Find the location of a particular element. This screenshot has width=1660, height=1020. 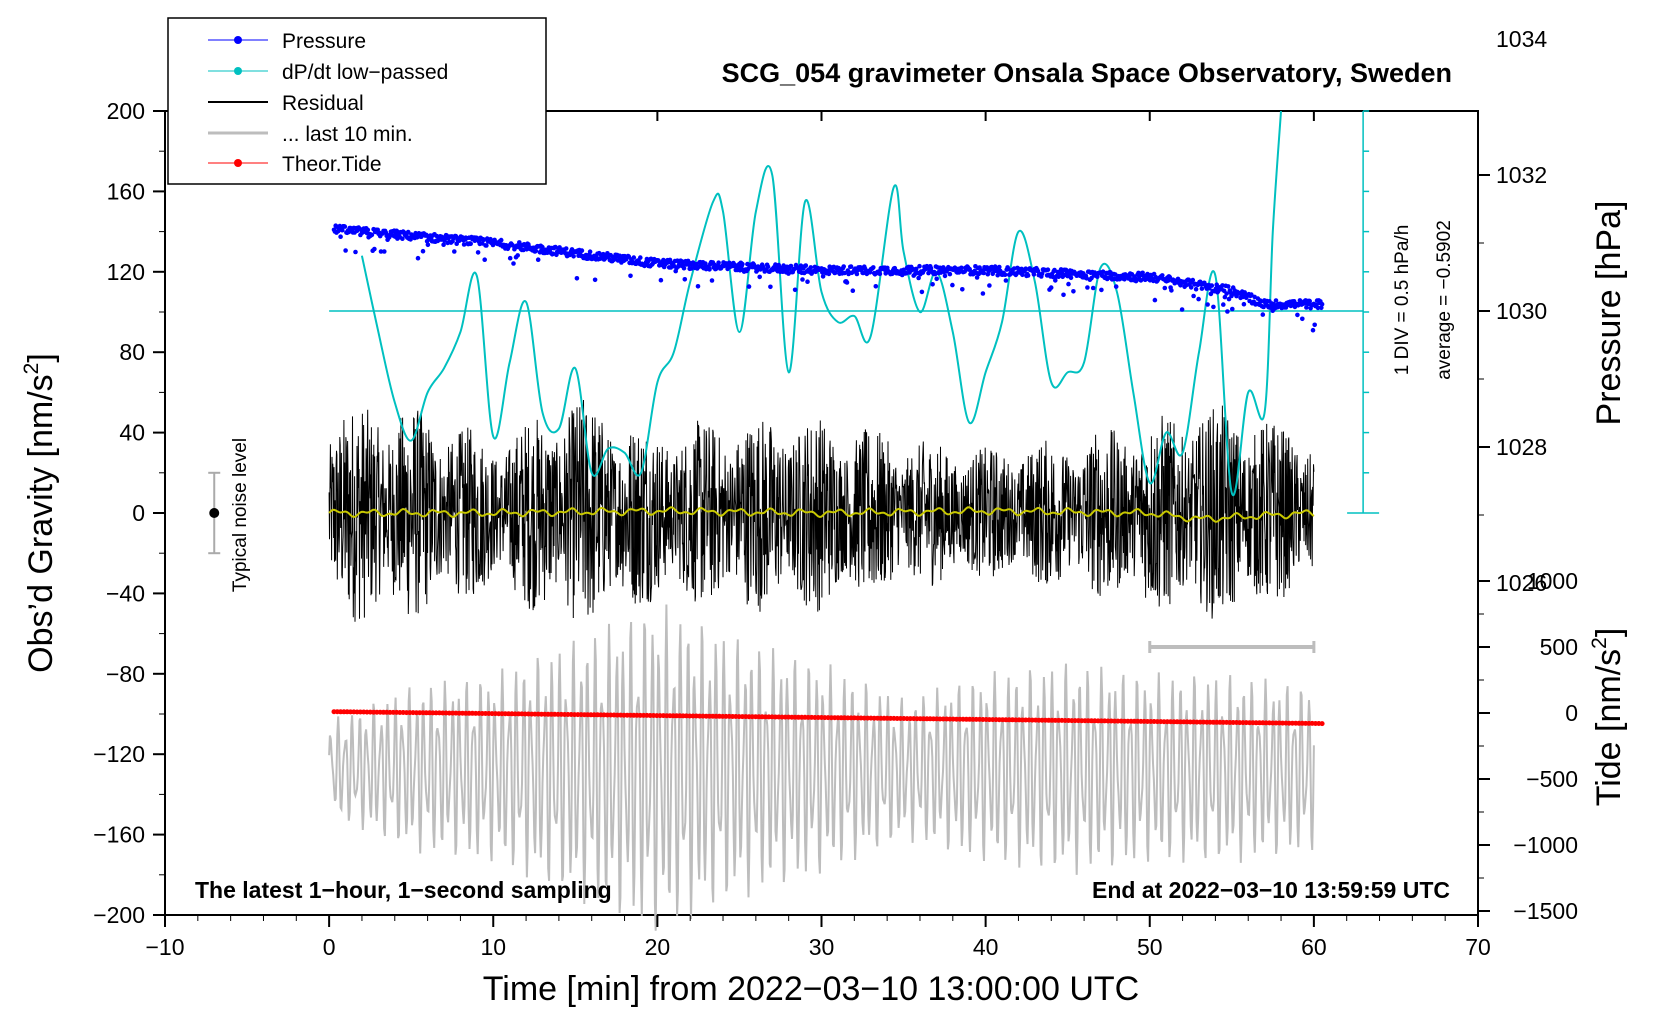

tide-tick-label: 0 is located at coordinates (1571, 713).